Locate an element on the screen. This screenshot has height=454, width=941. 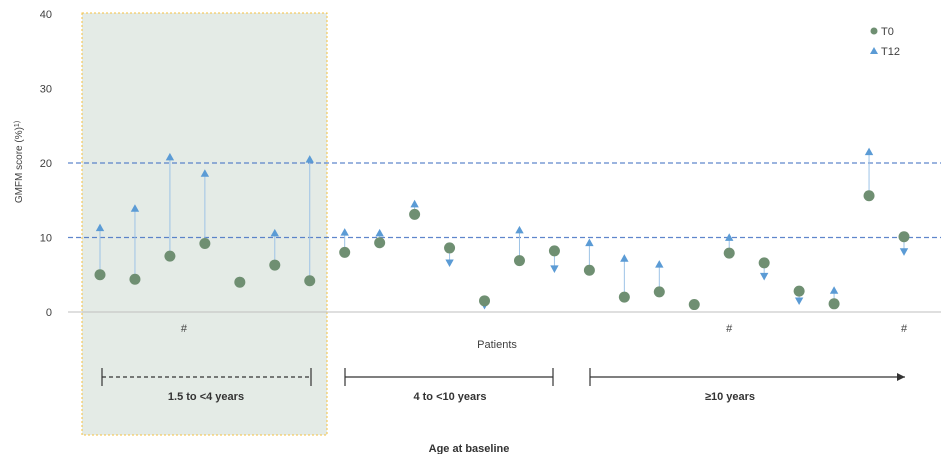
y-tick-label-10: 10 is located at coordinates (46, 239).